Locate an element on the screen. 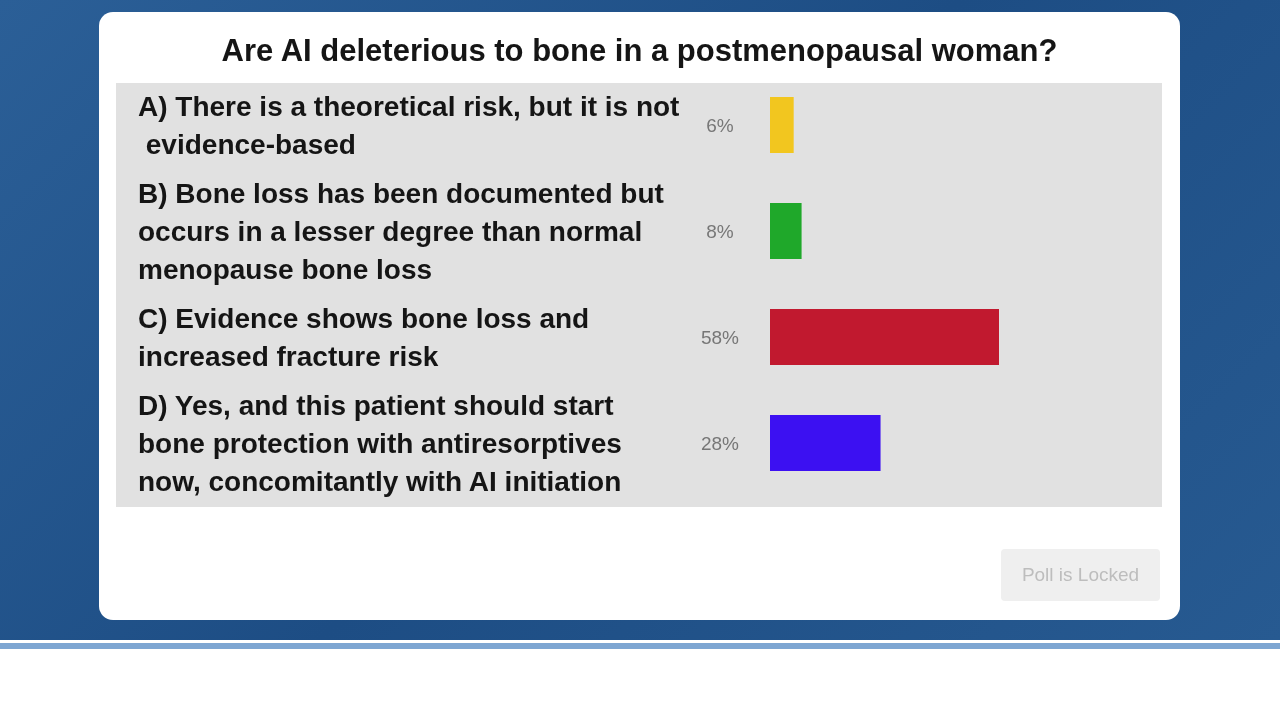 This screenshot has height=720, width=1280. chart-title: Are AI deleterious to bone in a postmenopausal woman? is located at coordinates (639, 50).